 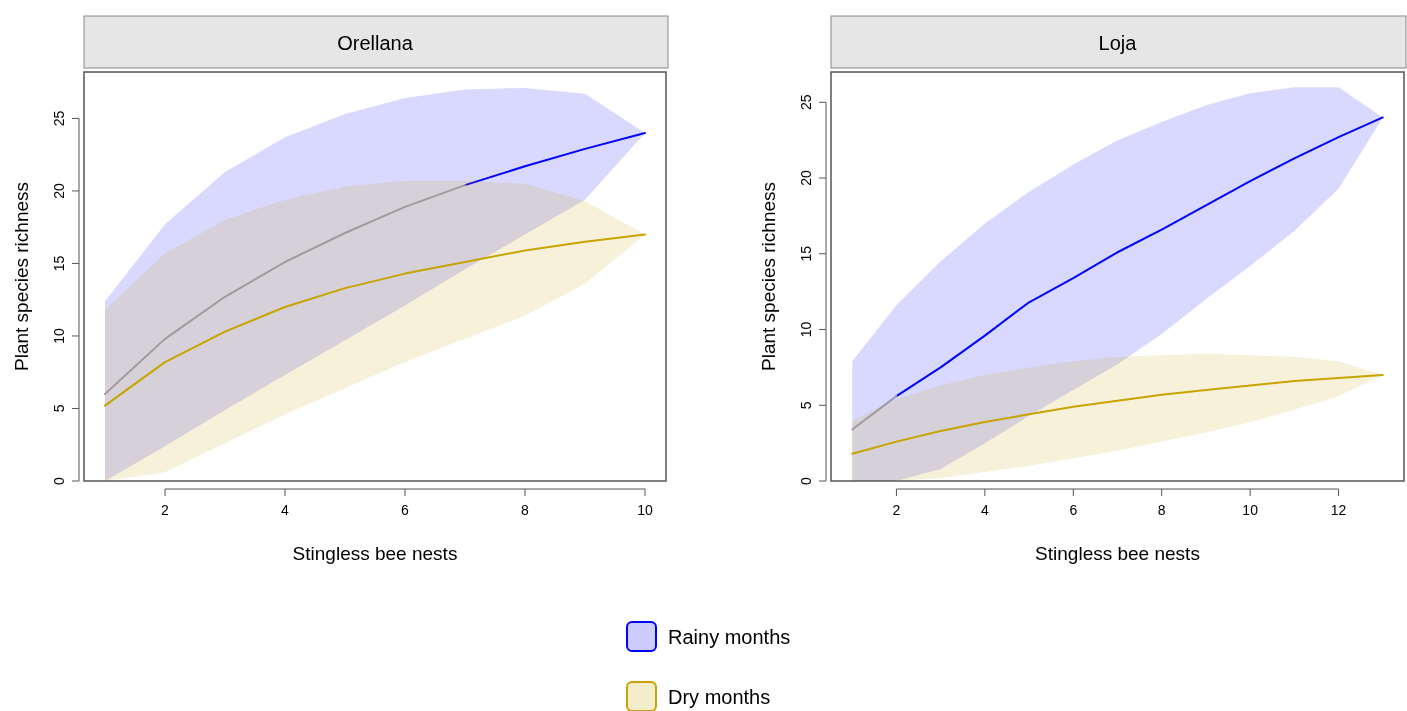 What do you see at coordinates (729, 637) in the screenshot?
I see `legend-label: Rainy months` at bounding box center [729, 637].